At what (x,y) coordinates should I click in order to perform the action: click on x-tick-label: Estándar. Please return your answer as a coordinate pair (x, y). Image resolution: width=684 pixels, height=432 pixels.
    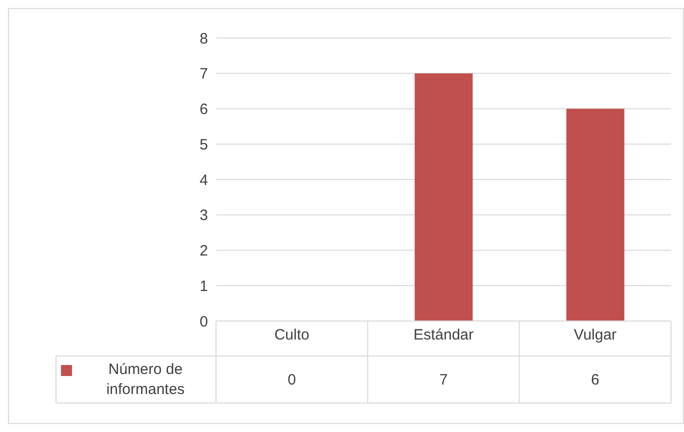
    Looking at the image, I should click on (443, 335).